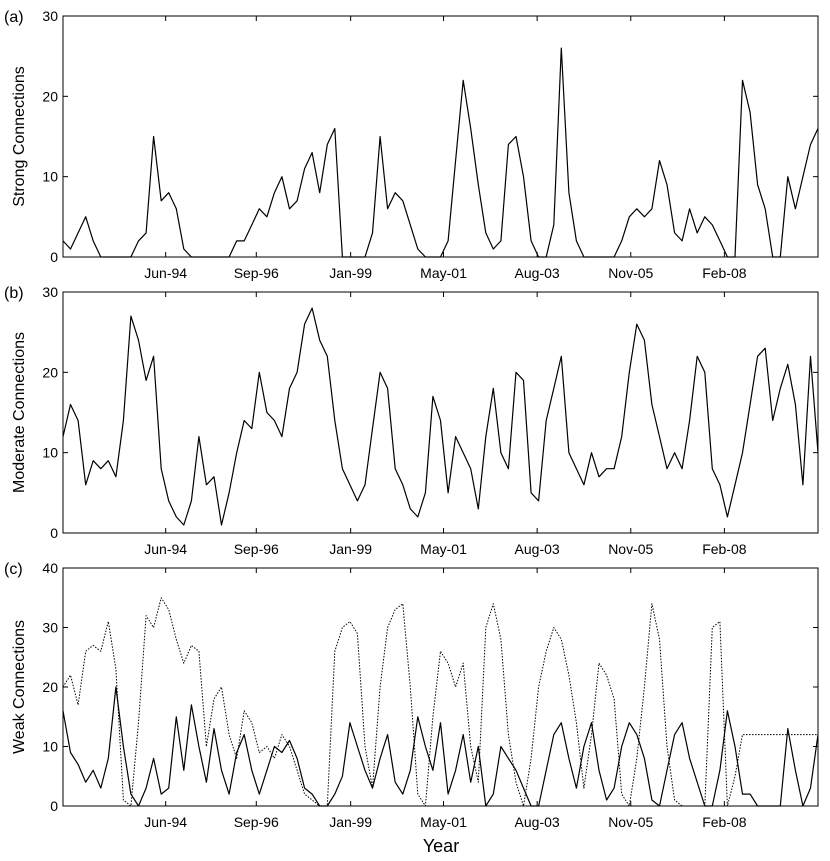 Image resolution: width=830 pixels, height=861 pixels. Describe the element at coordinates (19, 412) in the screenshot. I see `y-axis-label: Moderate Connections` at that location.